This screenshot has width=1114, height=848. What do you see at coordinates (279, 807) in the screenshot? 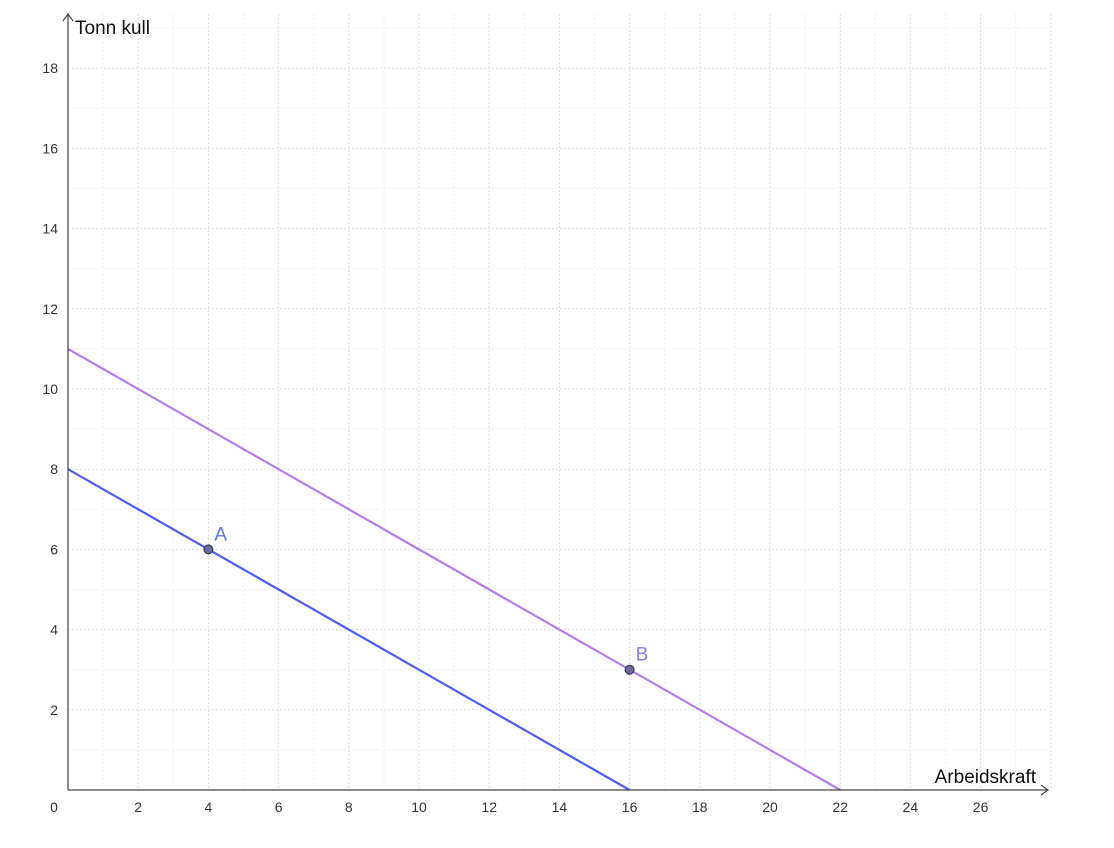
I see `x-tick-label: 6` at bounding box center [279, 807].